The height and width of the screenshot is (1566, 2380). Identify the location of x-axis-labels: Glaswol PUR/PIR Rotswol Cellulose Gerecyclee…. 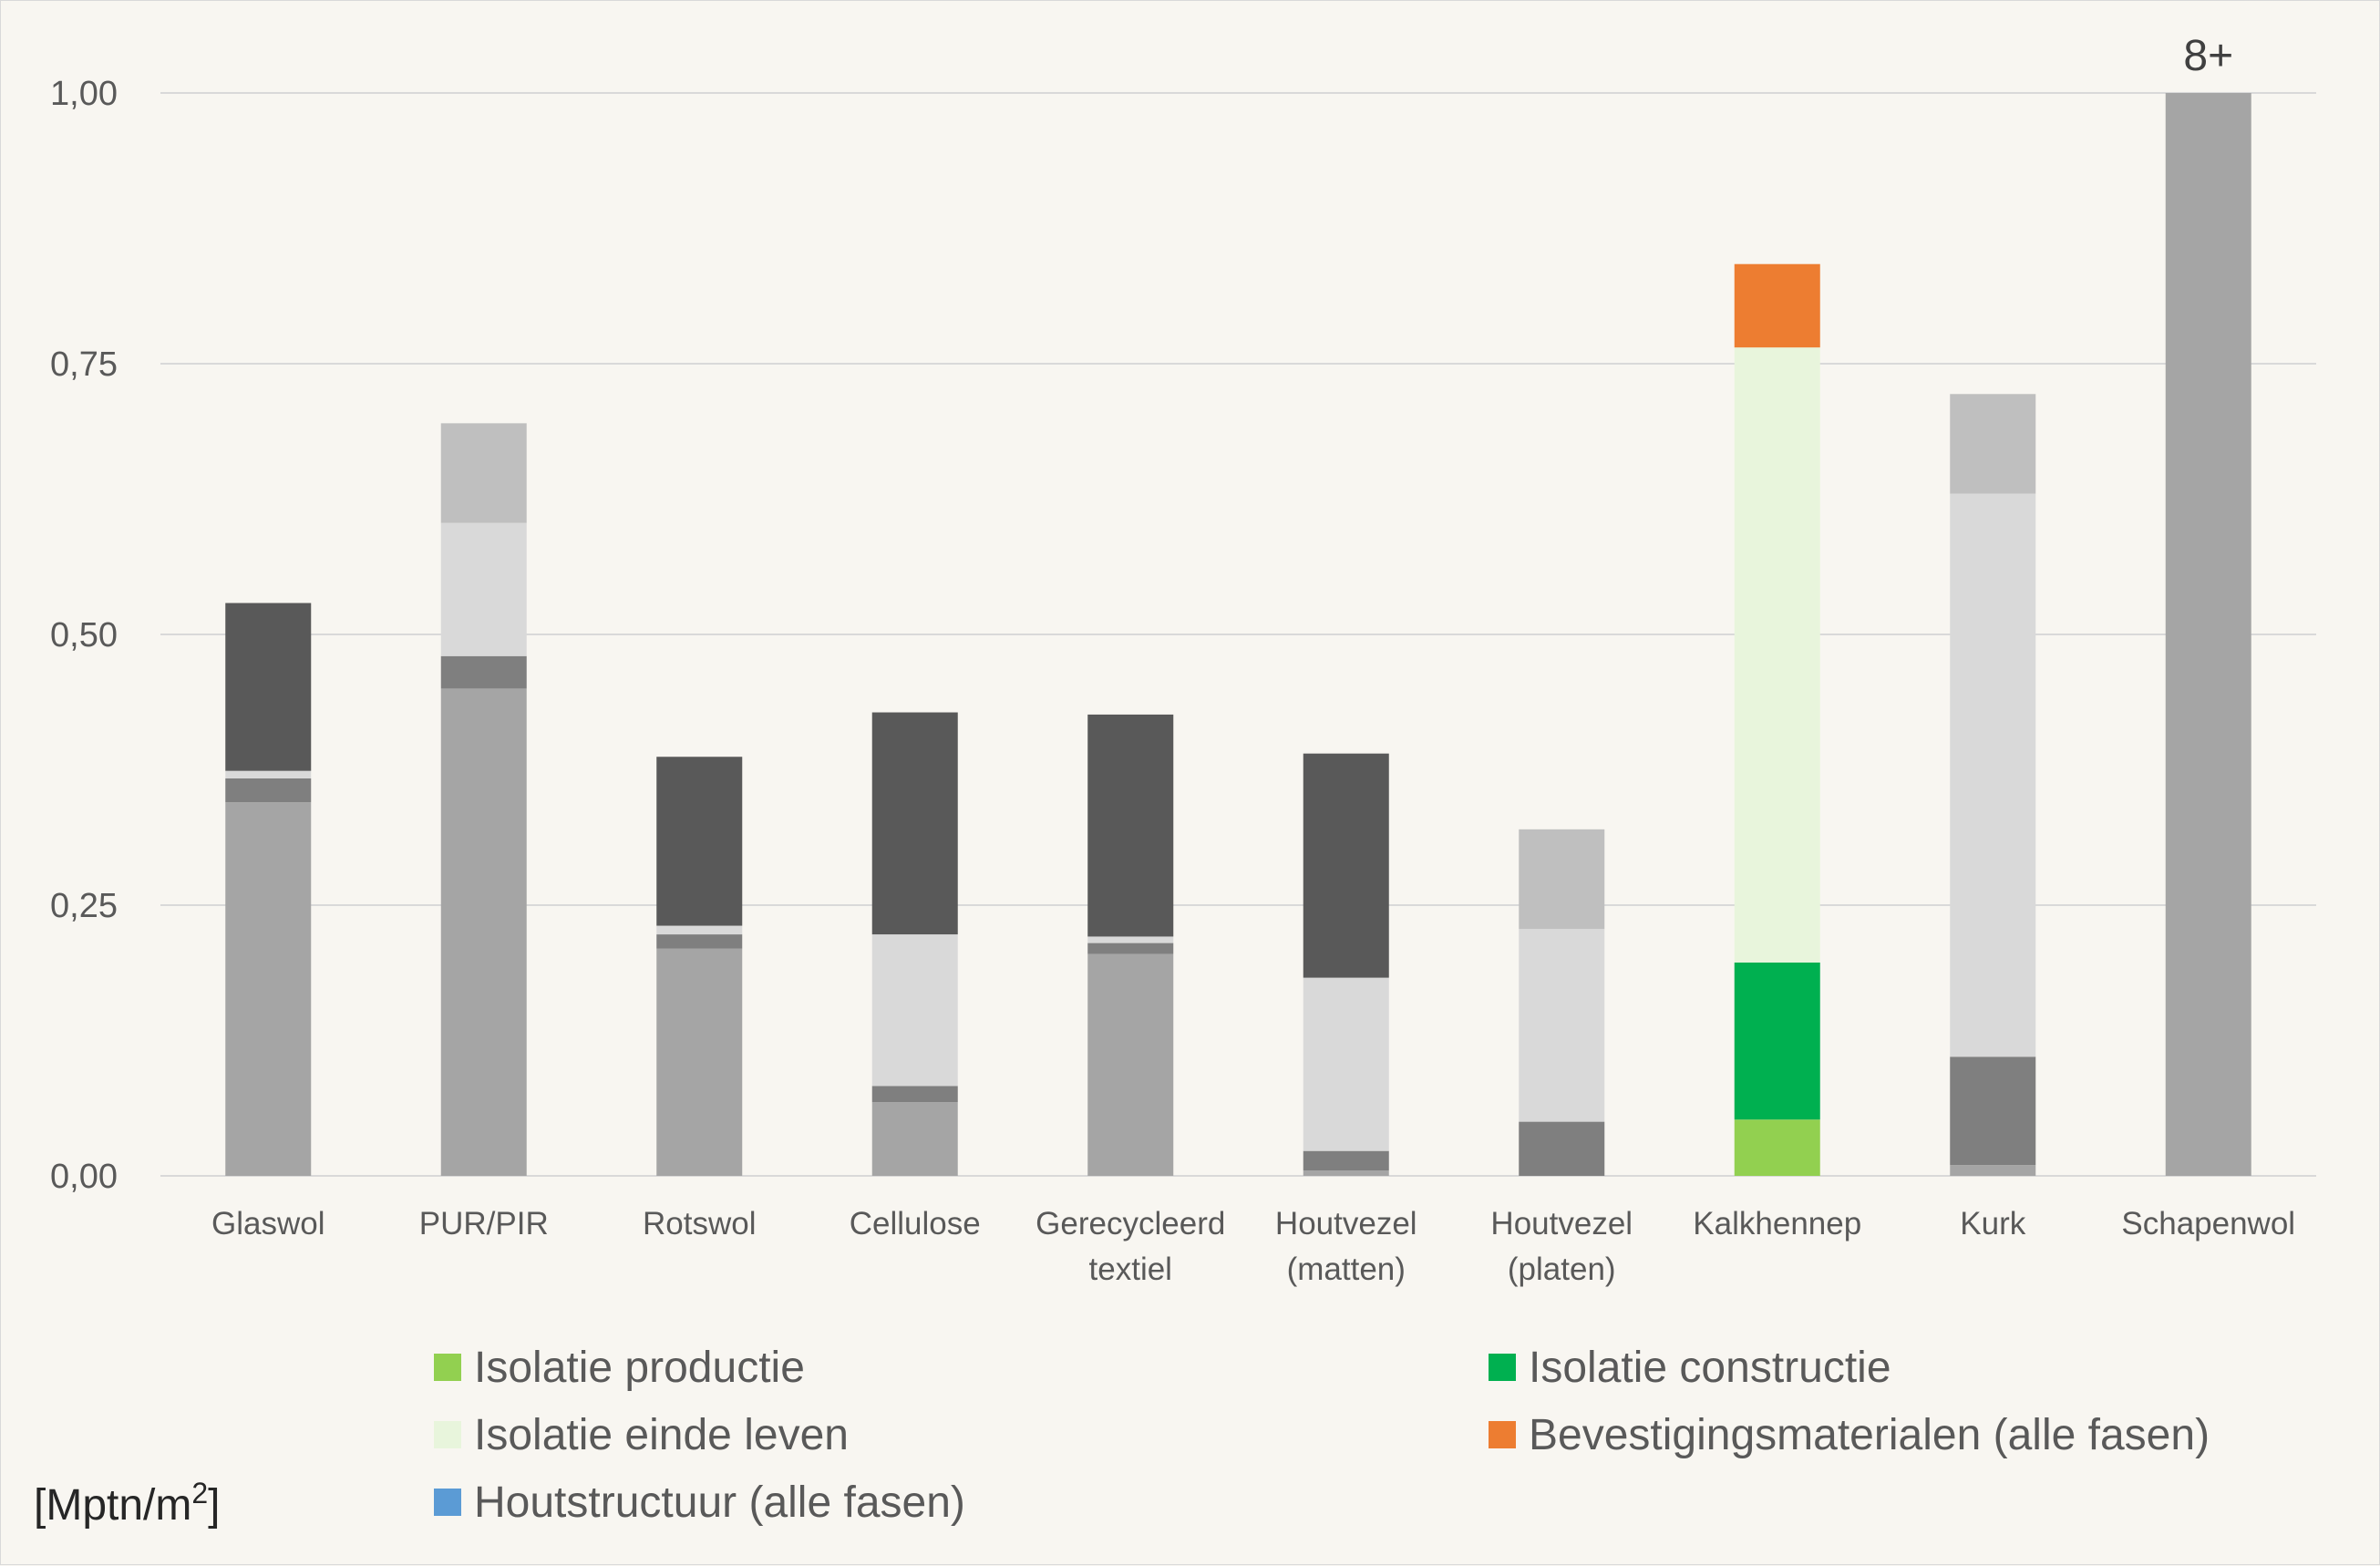
(1253, 1247).